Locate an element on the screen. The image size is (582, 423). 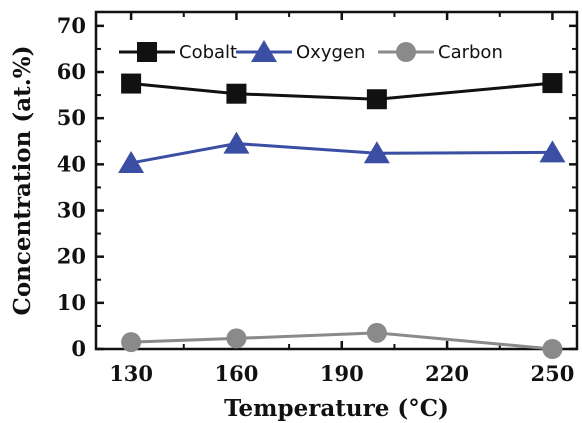
x-tick-label: 220 is located at coordinates (447, 373).